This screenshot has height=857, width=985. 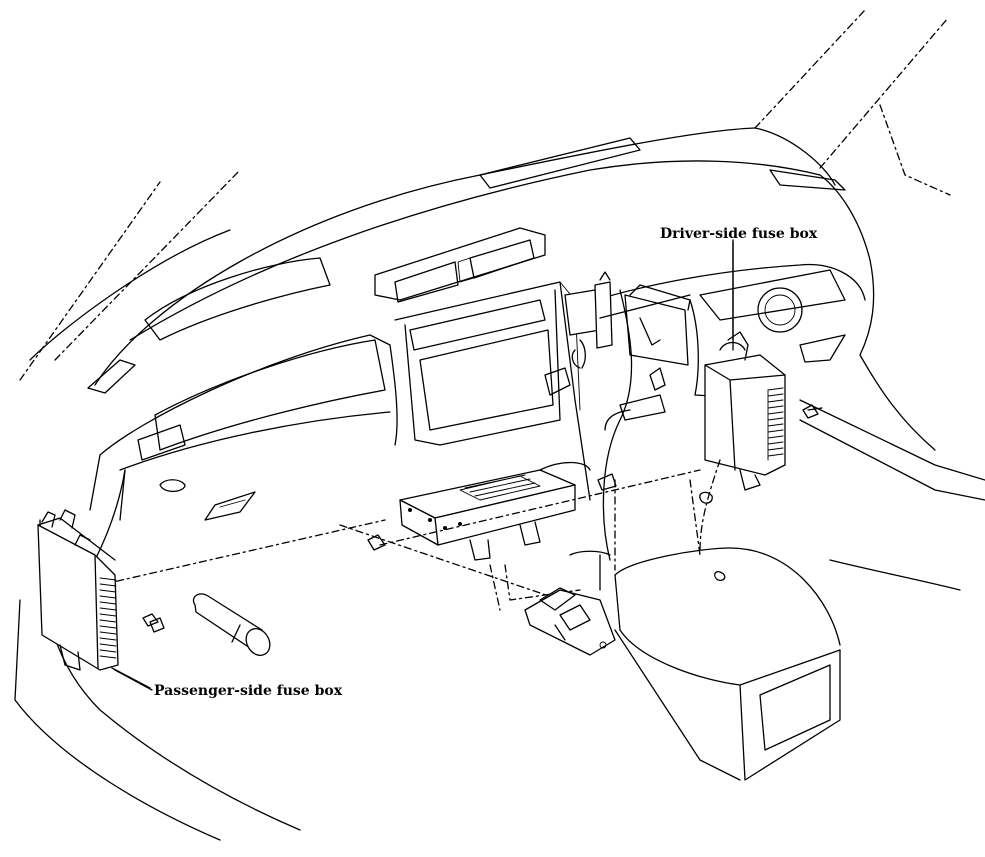 What do you see at coordinates (492, 391) in the screenshot?
I see `center-stack` at bounding box center [492, 391].